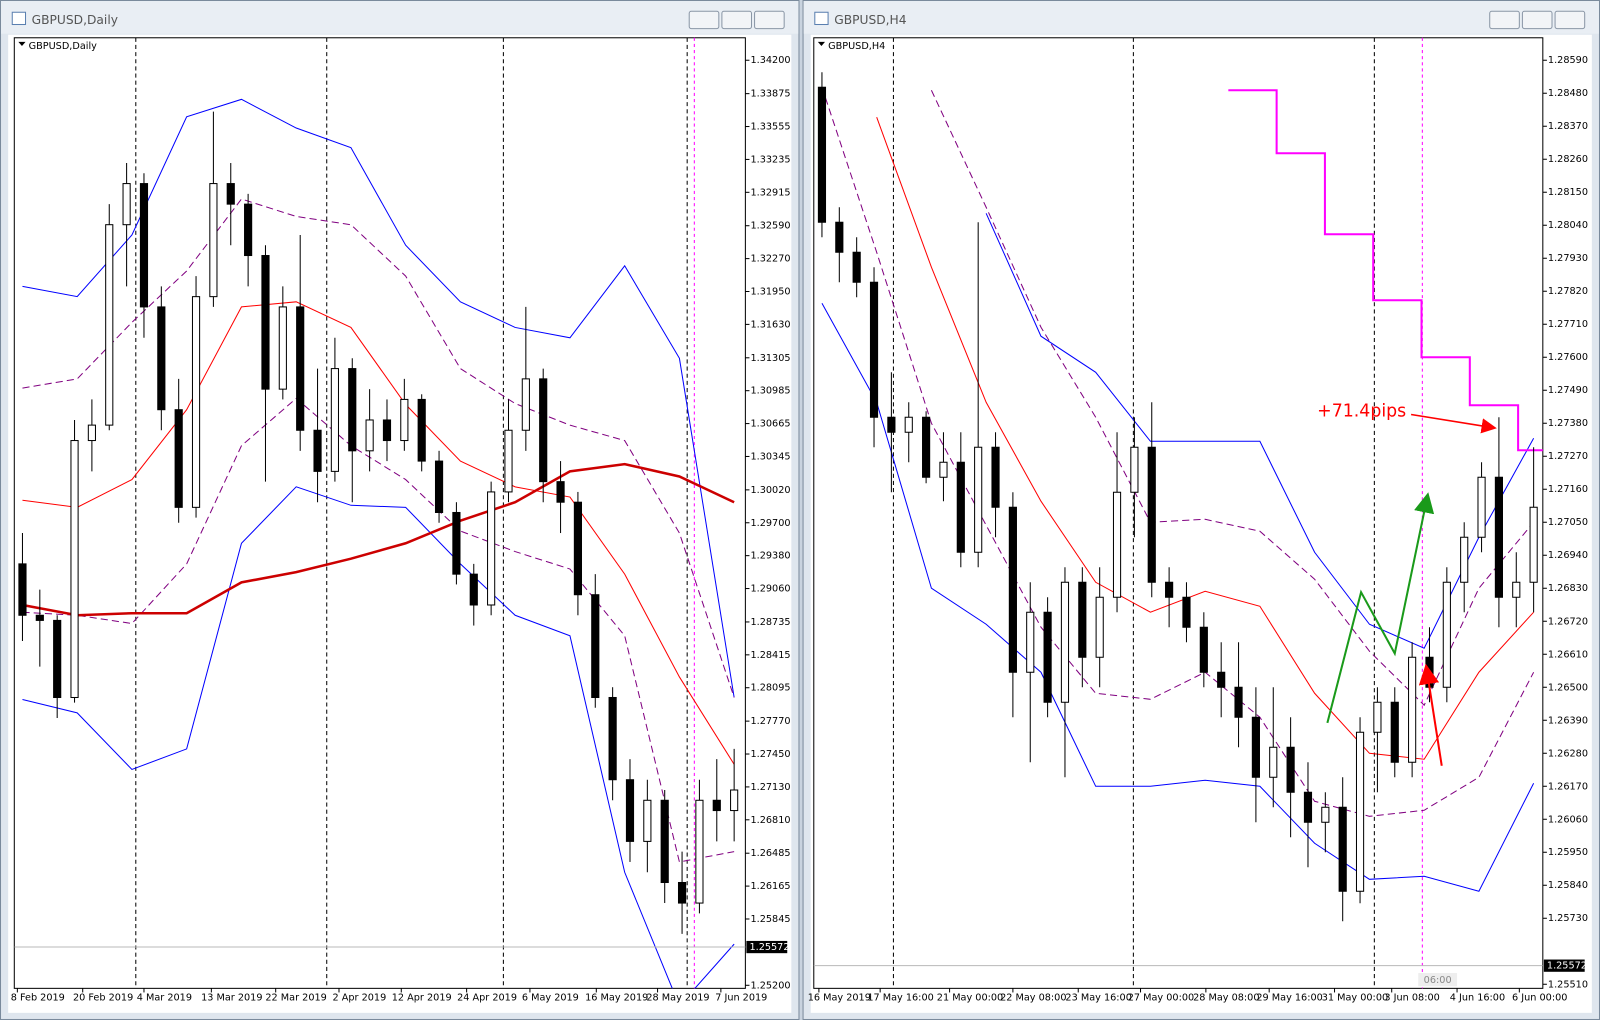  Describe the element at coordinates (770, 192) in the screenshot. I see `y-tick-label: 1.32915` at that location.